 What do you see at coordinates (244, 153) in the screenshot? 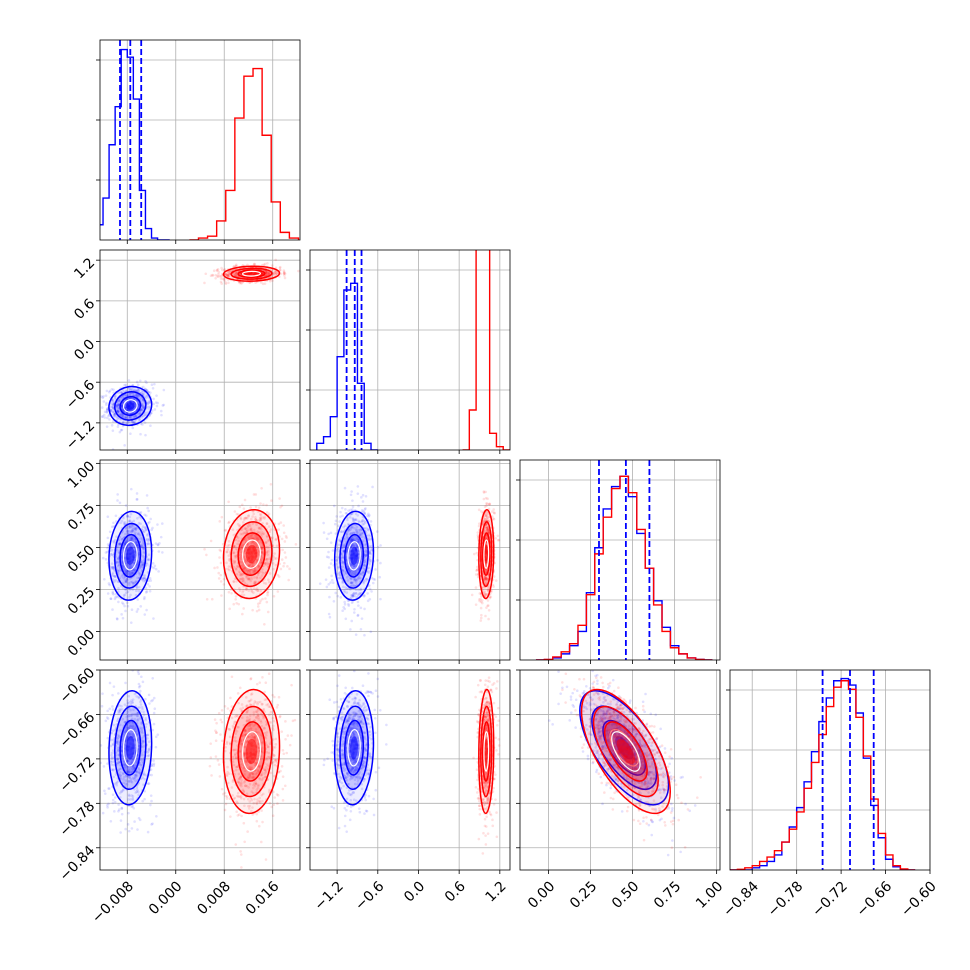
I see `histogram-step` at bounding box center [244, 153].